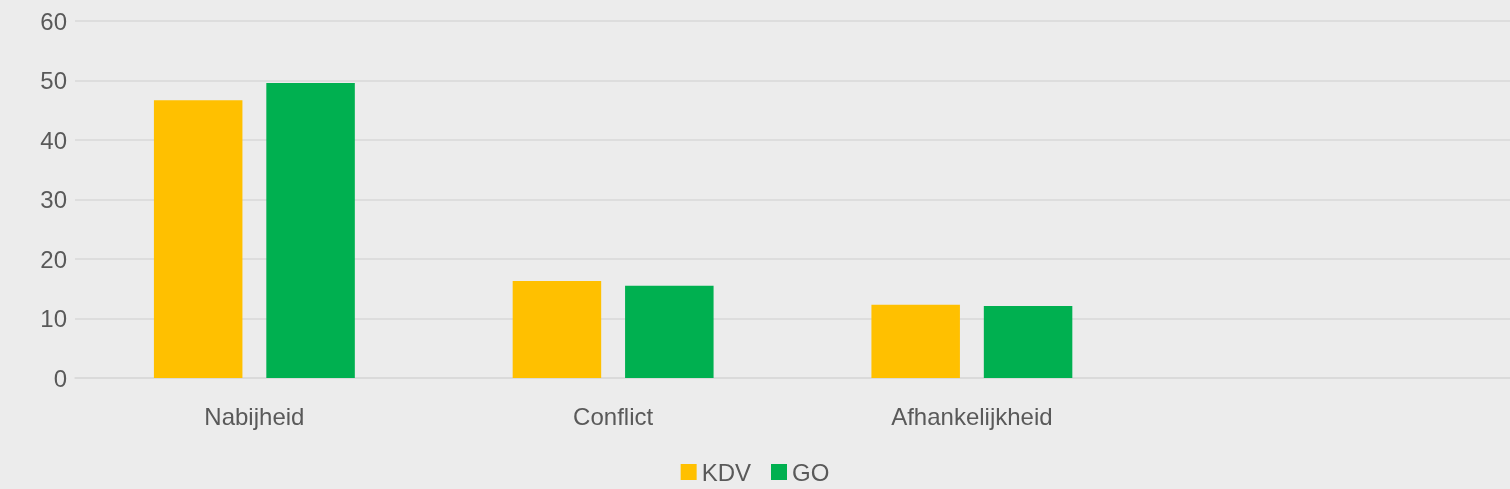 Image resolution: width=1510 pixels, height=489 pixels. What do you see at coordinates (53, 199) in the screenshot?
I see `y-tick-label: 30` at bounding box center [53, 199].